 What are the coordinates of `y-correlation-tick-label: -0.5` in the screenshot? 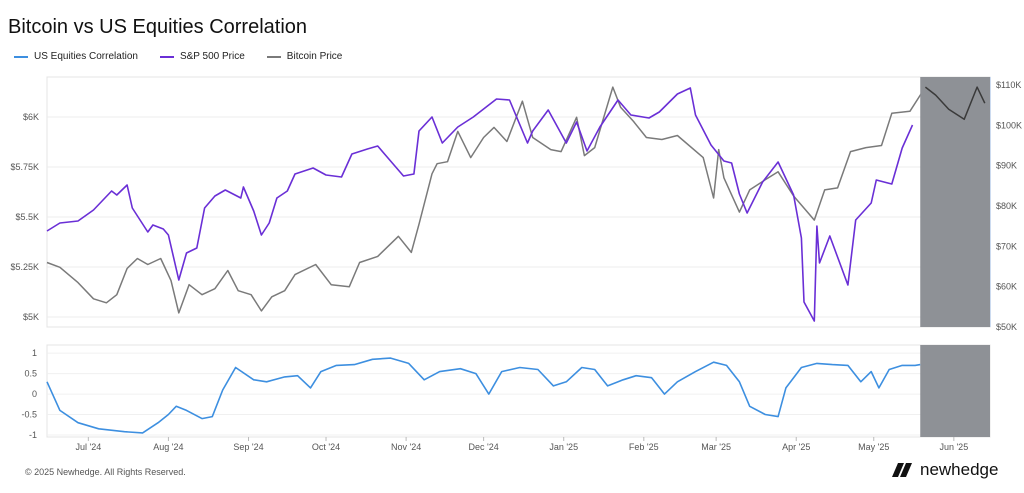 It's located at (29, 415).